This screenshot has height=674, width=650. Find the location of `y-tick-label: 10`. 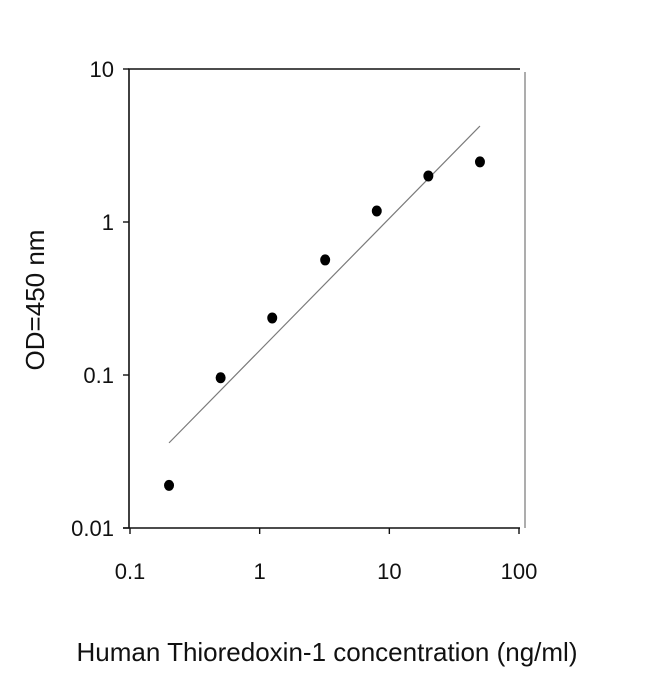

y-tick-label: 10 is located at coordinates (102, 69).